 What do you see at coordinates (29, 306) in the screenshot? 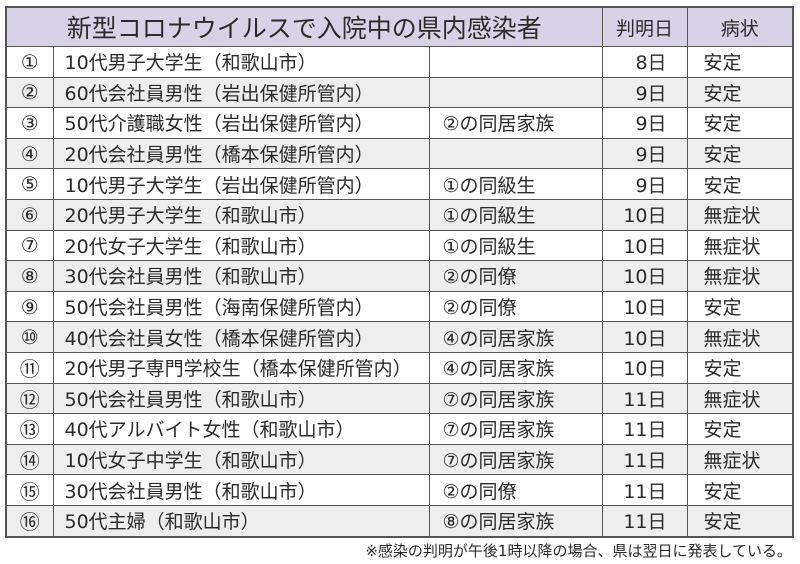
I see `row-number: ⑨` at bounding box center [29, 306].